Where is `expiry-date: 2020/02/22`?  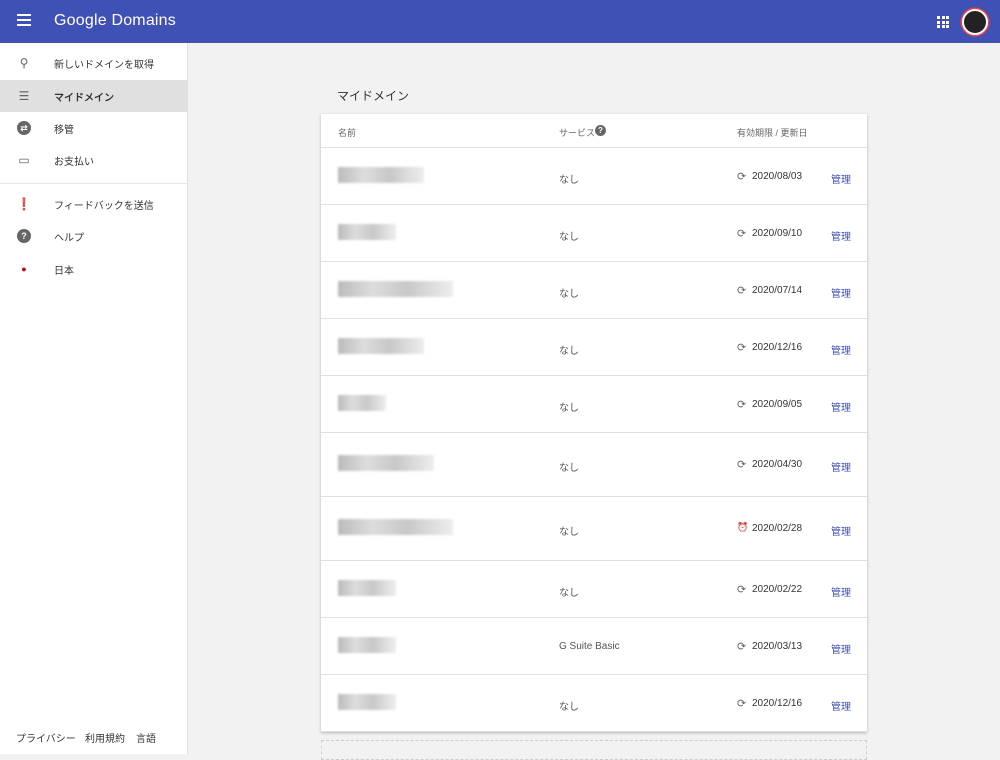 expiry-date: 2020/02/22 is located at coordinates (777, 589).